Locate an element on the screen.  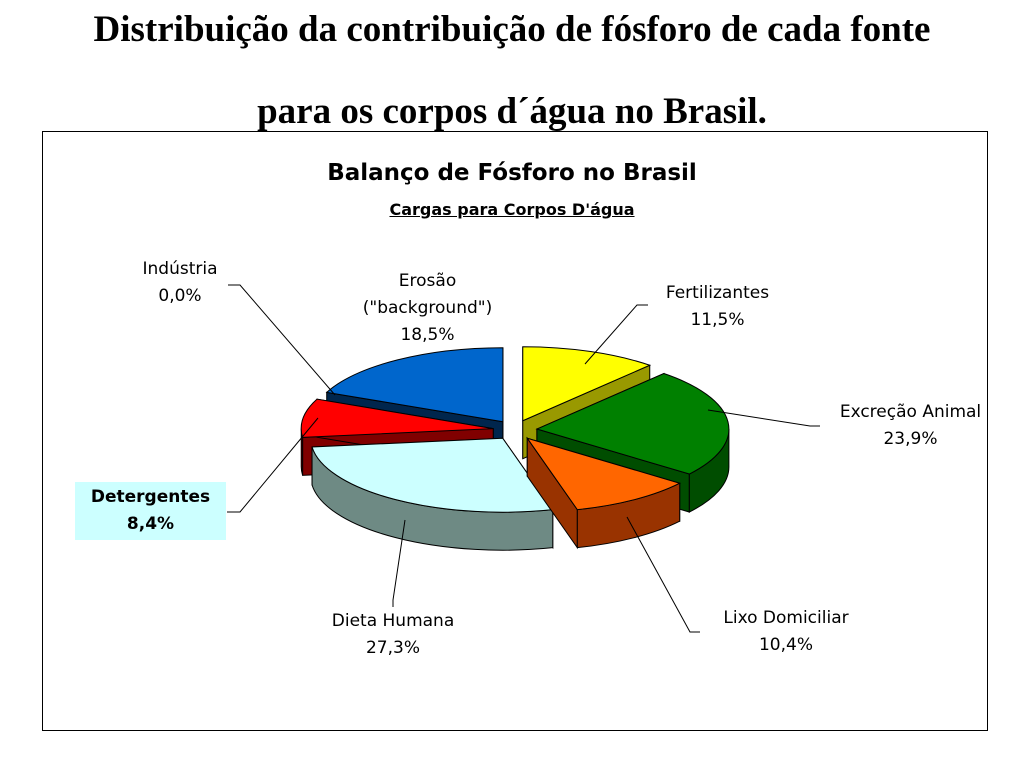
pie-group is located at coordinates (515, 448).